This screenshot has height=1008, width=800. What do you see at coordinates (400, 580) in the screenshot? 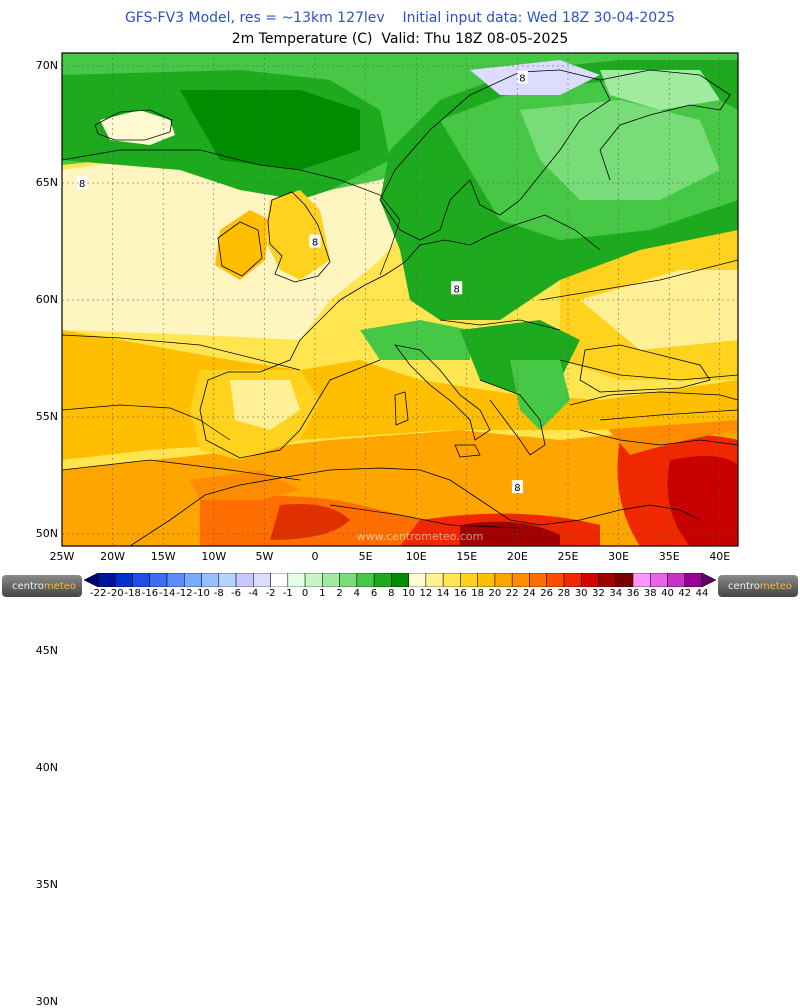
I see `color-scale` at bounding box center [400, 580].